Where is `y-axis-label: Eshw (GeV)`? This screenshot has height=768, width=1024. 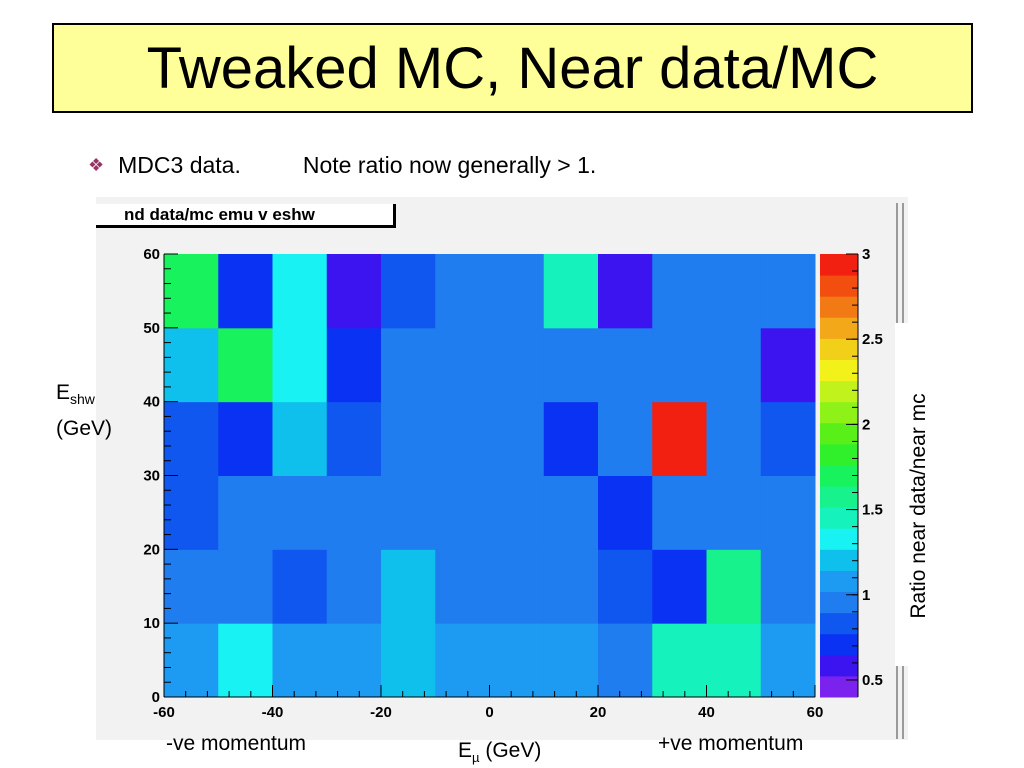 y-axis-label: Eshw (GeV) is located at coordinates (84, 411).